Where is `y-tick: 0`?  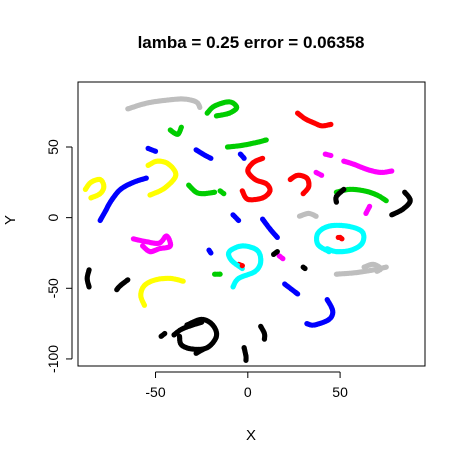 y-tick: 0 is located at coordinates (58, 218).